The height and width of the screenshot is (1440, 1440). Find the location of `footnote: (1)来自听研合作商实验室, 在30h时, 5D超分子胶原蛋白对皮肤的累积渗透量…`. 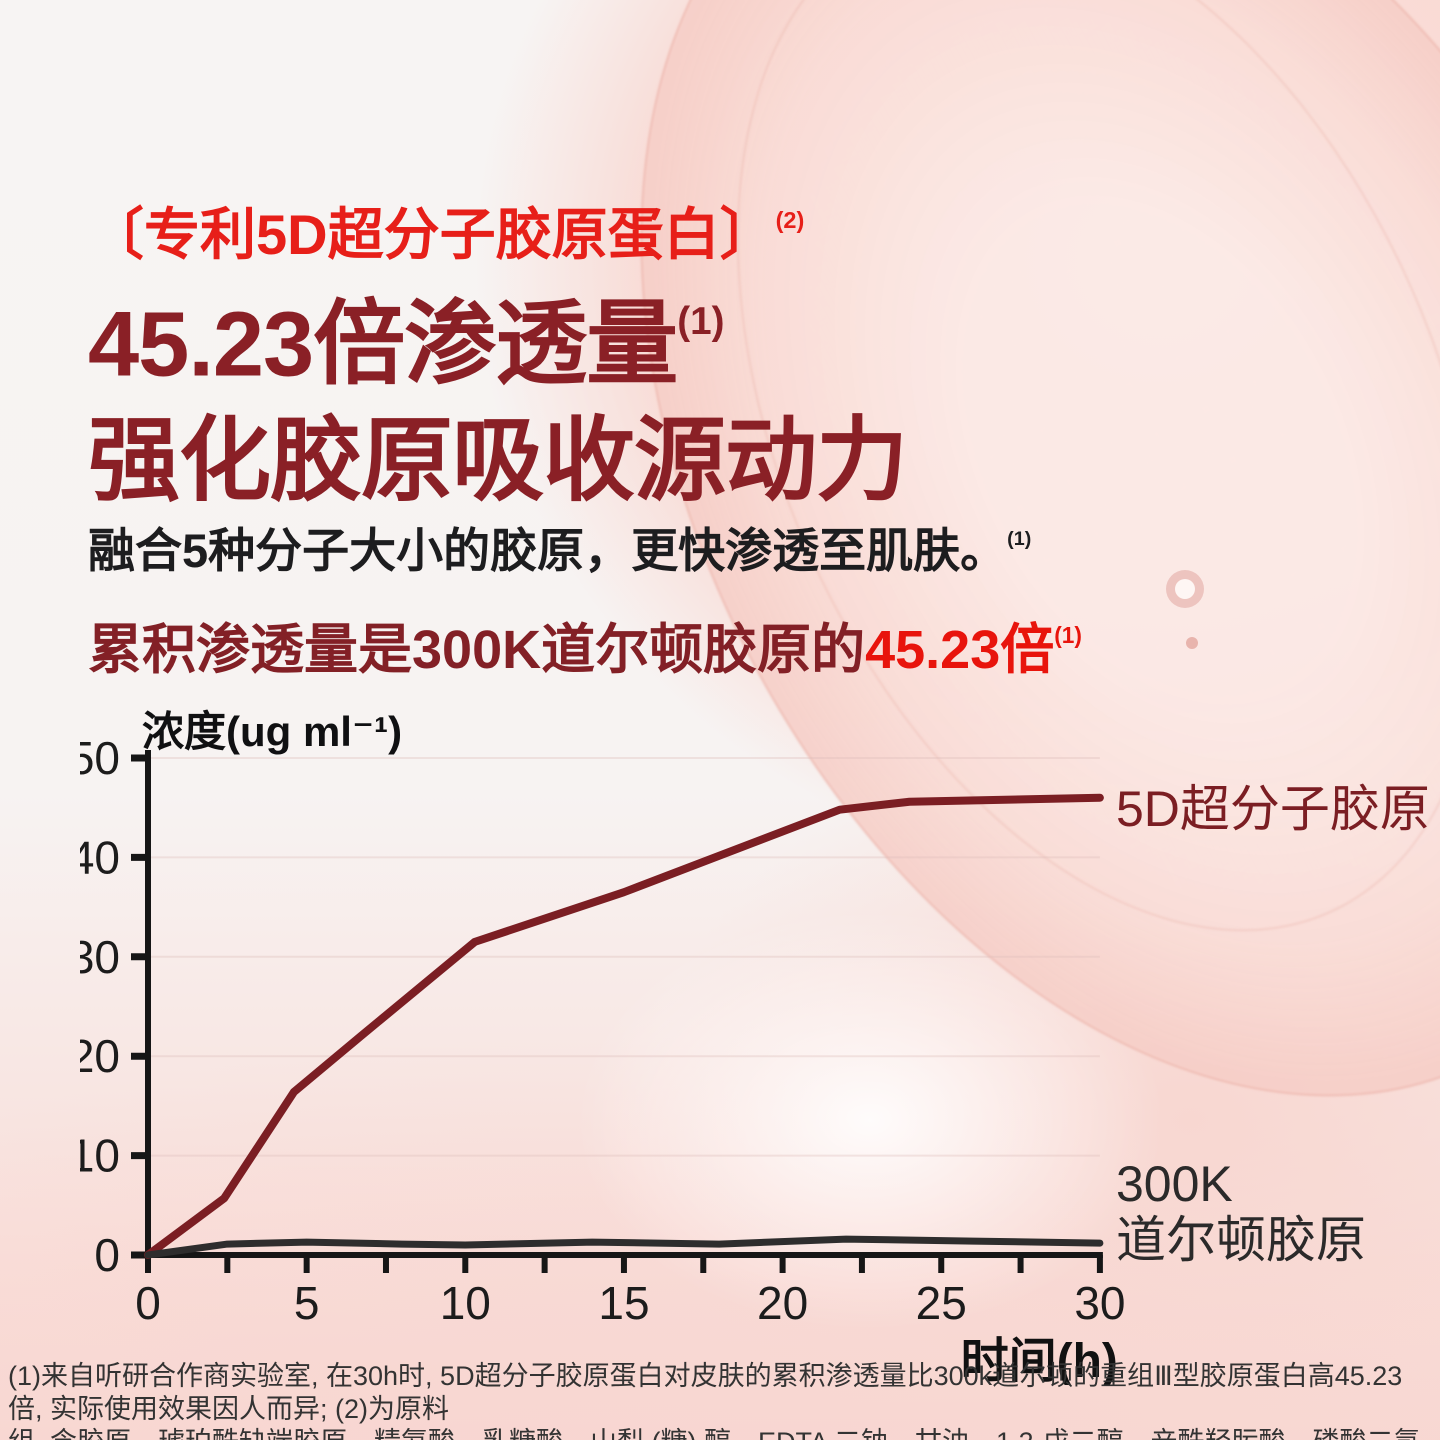

footnote: (1)来自听研合作商实验室, 在30h时, 5D超分子胶原蛋白对皮肤的累积渗透量… is located at coordinates (721, 1400).